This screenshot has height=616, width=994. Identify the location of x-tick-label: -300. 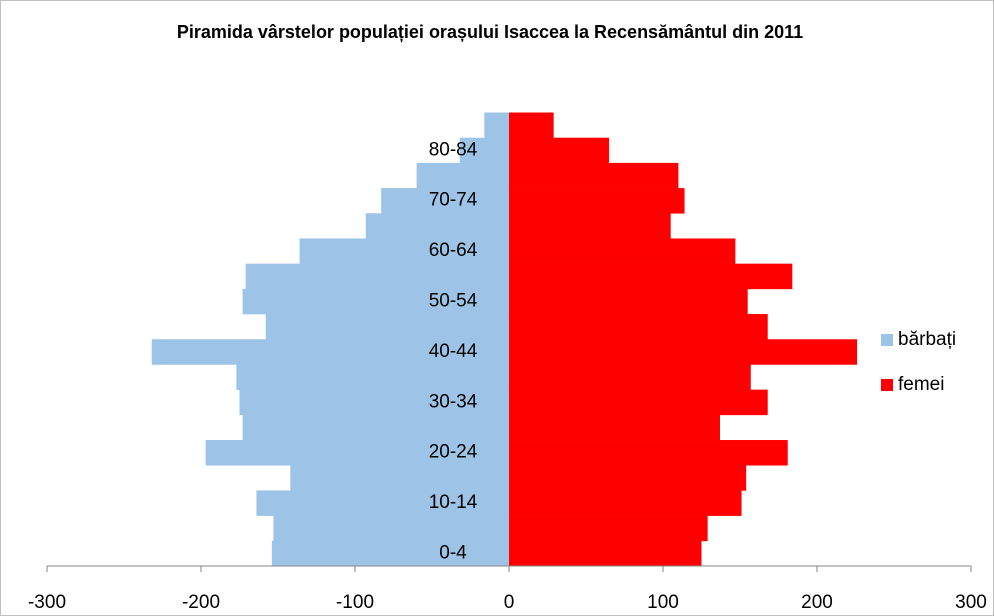
(47, 602).